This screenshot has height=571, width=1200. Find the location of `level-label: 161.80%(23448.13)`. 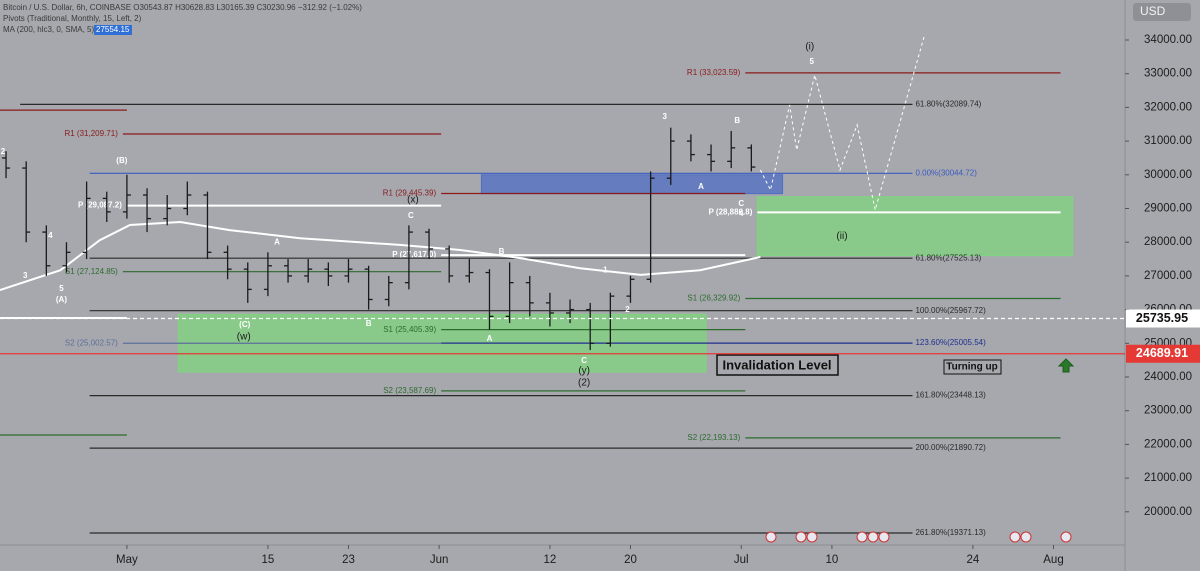

level-label: 161.80%(23448.13) is located at coordinates (950, 395).